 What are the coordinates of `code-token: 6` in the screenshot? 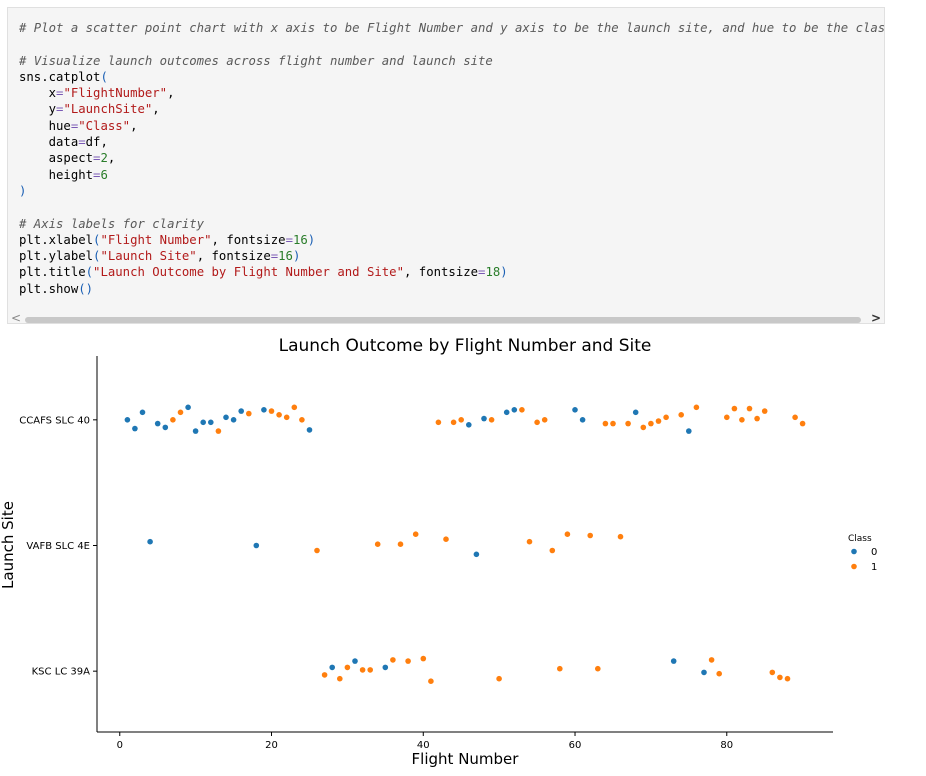 It's located at (104, 174).